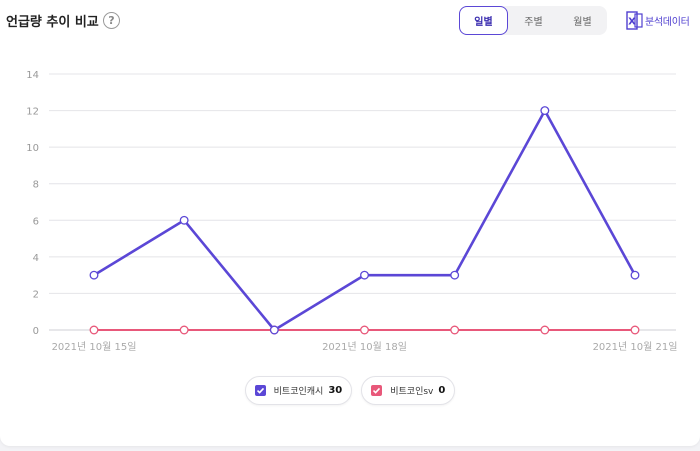 The width and height of the screenshot is (700, 451). Describe the element at coordinates (335, 390) in the screenshot. I see `legend-series1-total: 30` at that location.